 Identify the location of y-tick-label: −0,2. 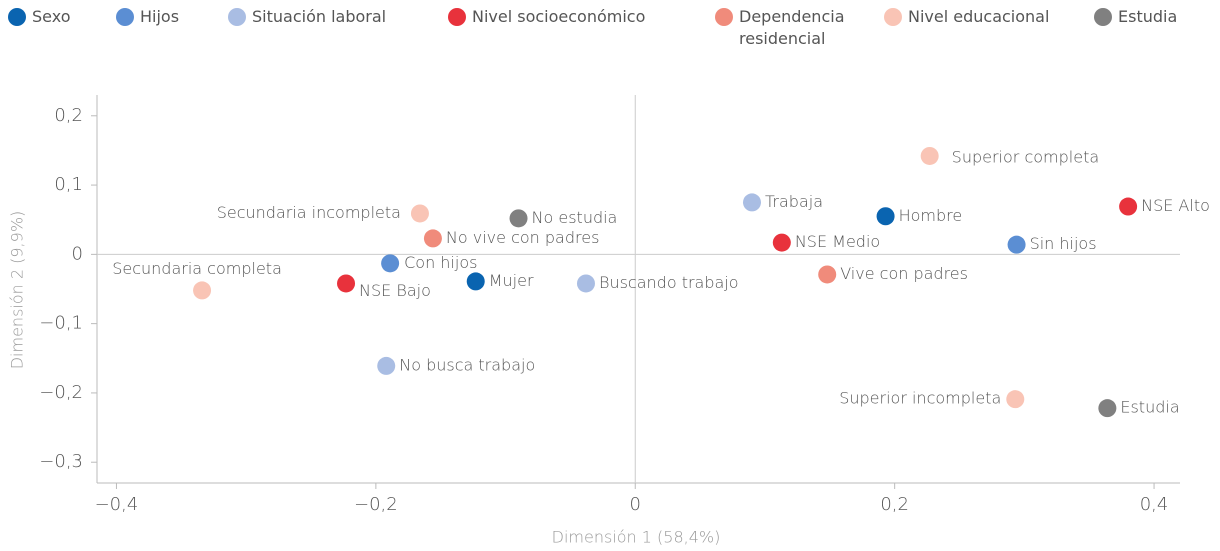
(61, 392).